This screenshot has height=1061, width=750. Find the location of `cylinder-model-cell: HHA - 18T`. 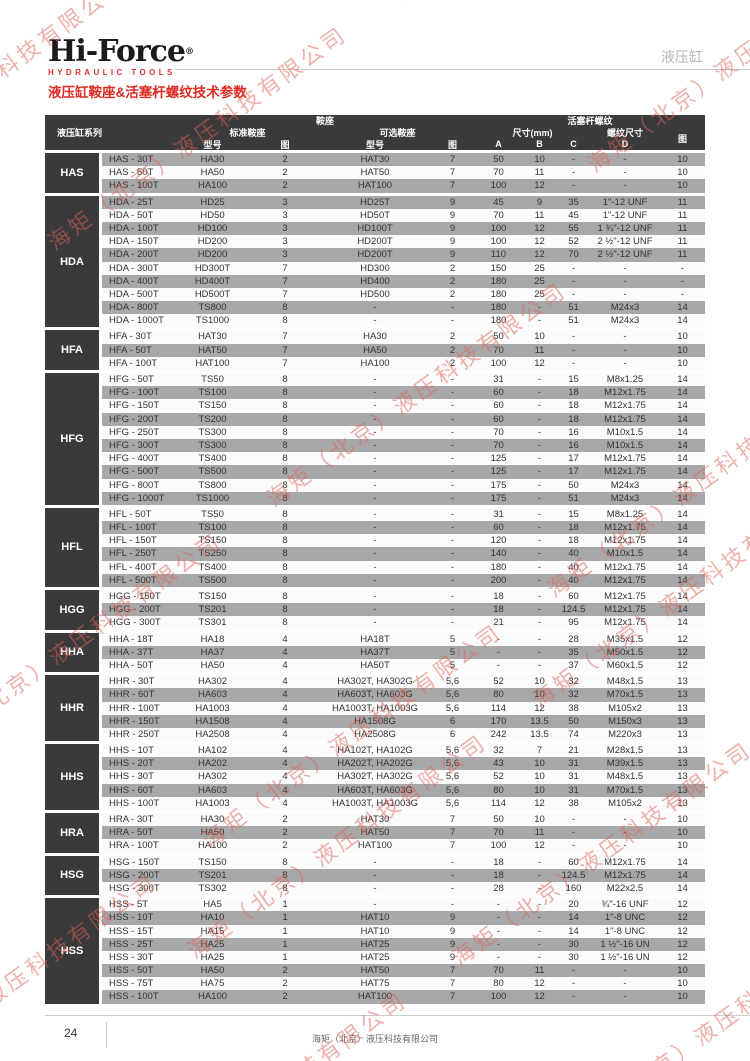

cylinder-model-cell: HHA - 18T is located at coordinates (138, 639).